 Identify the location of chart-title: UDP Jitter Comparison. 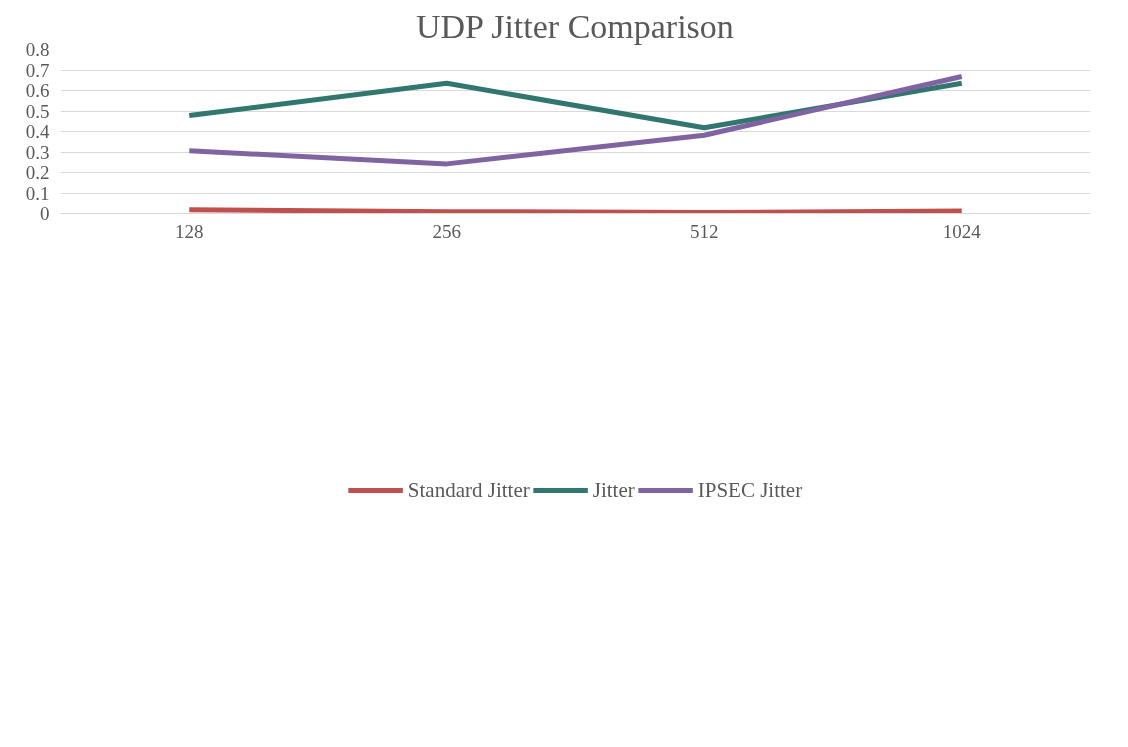
(574, 26).